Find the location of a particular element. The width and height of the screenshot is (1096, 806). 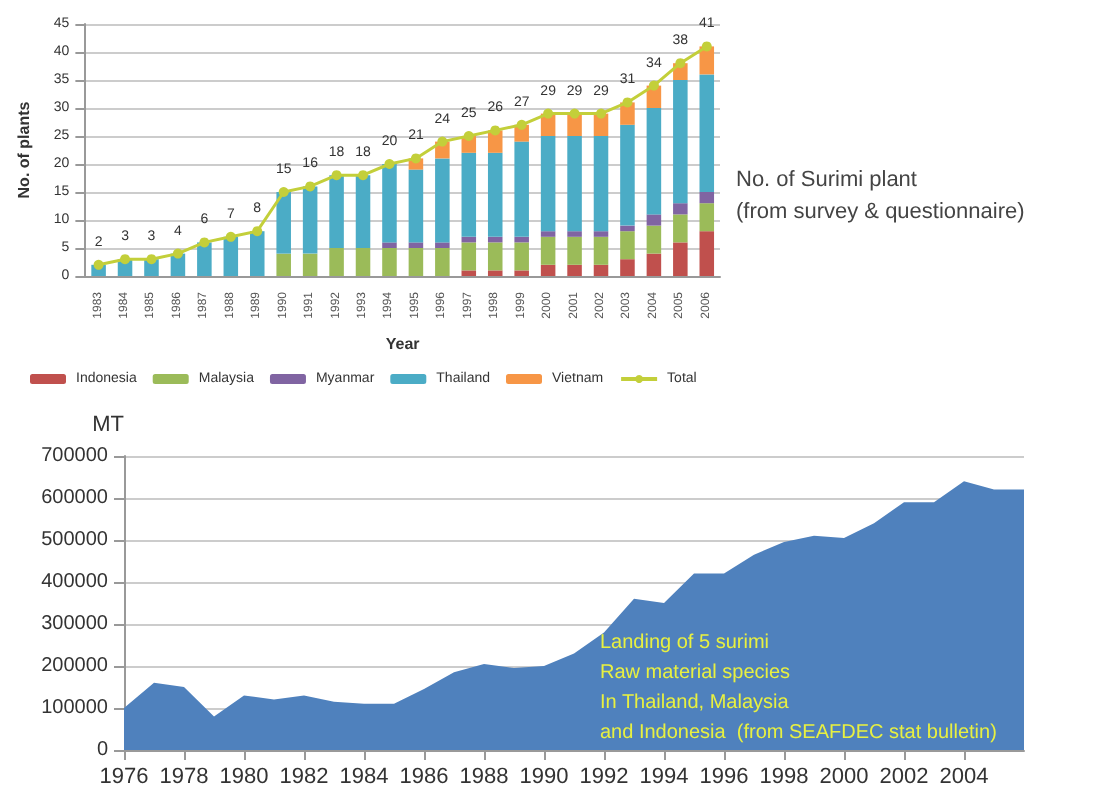

x-tick-label: 2002 is located at coordinates (904, 777).